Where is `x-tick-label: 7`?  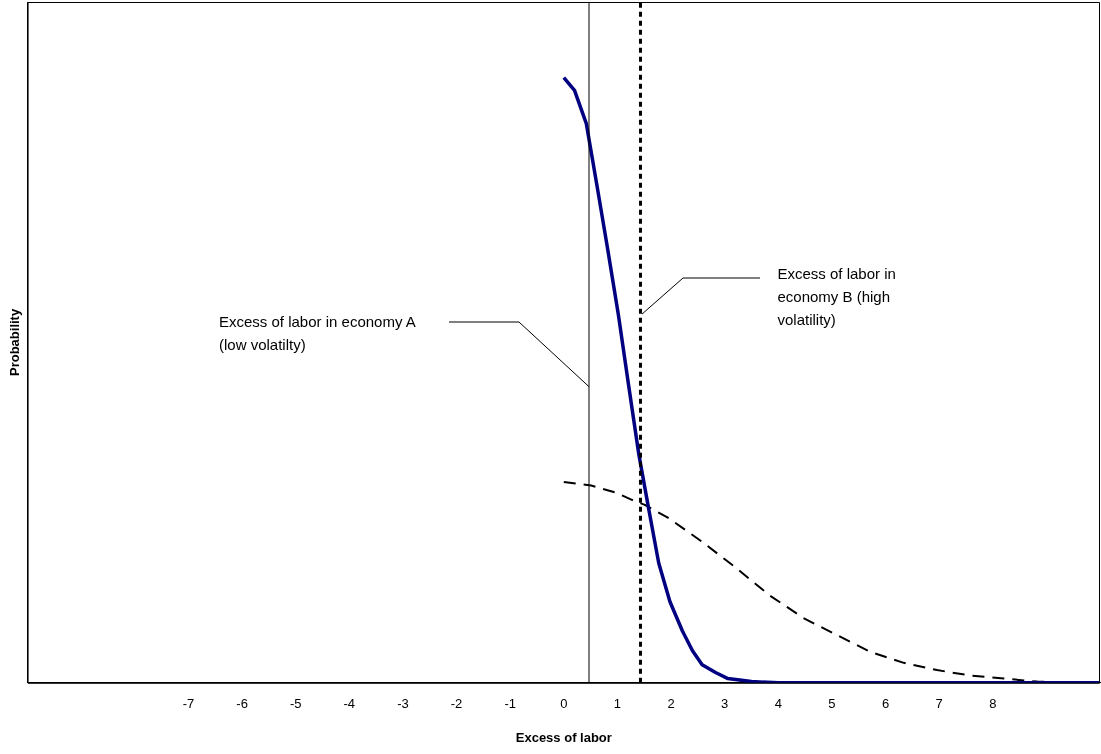 x-tick-label: 7 is located at coordinates (939, 704).